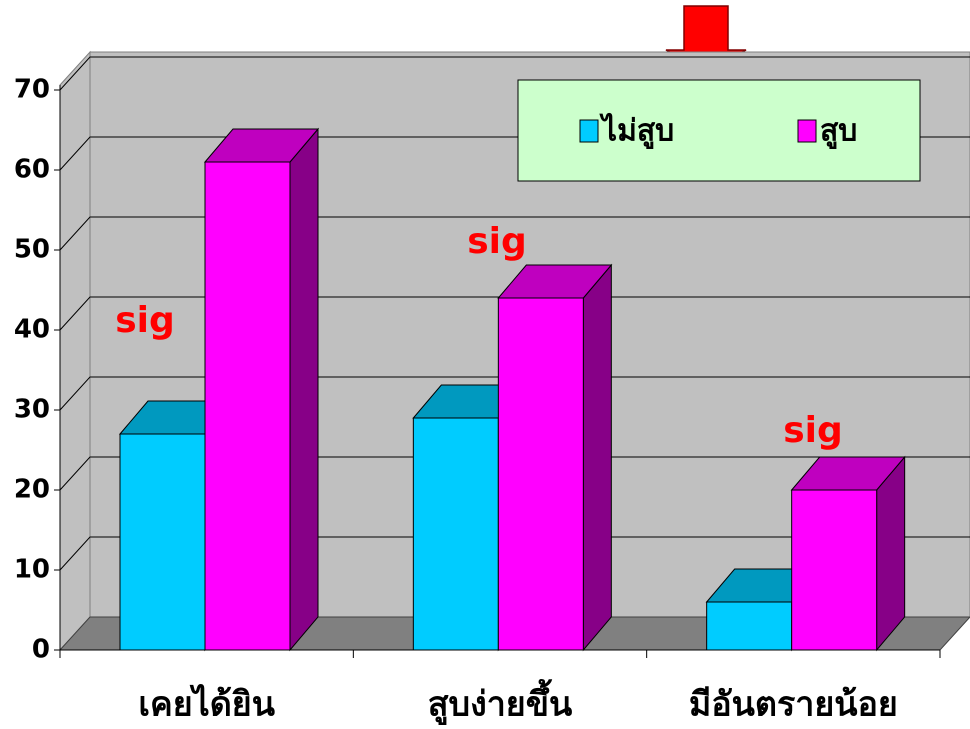  Describe the element at coordinates (32, 490) in the screenshot. I see `y-tick-label: 20` at that location.